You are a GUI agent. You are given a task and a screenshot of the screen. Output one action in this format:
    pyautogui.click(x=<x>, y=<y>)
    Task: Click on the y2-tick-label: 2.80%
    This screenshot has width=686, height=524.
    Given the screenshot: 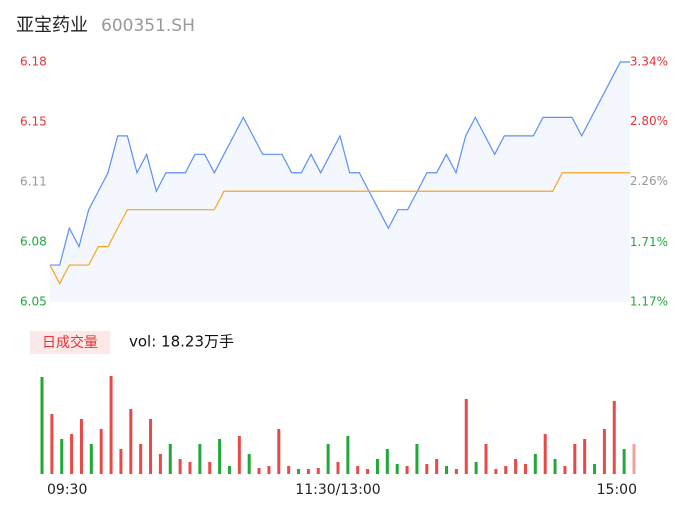 What is the action you would take?
    pyautogui.click(x=649, y=121)
    